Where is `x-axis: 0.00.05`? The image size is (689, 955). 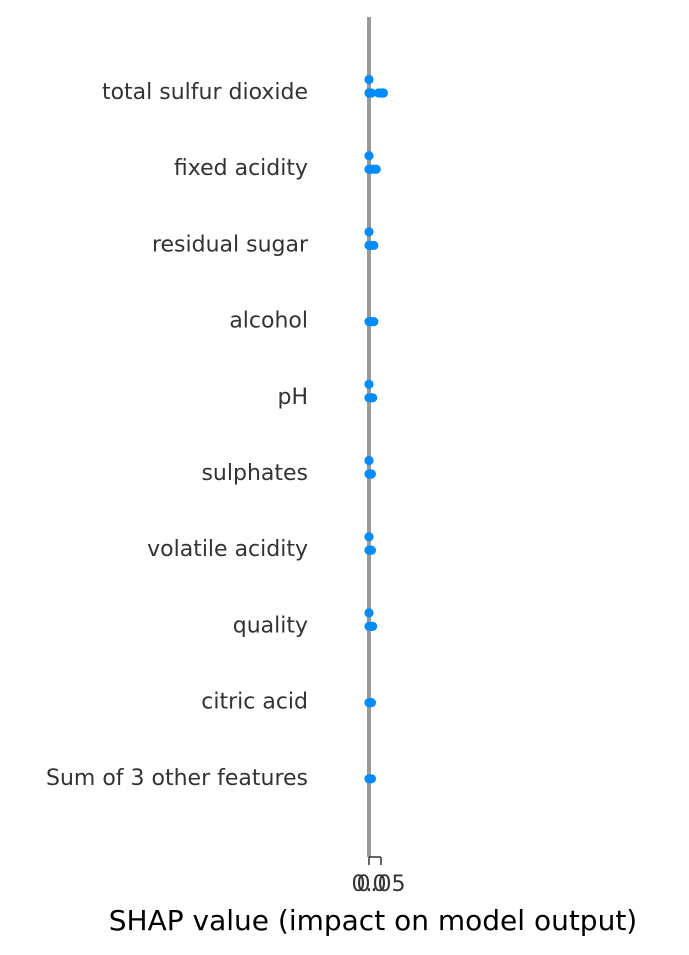
x-axis: 0.00.05 is located at coordinates (379, 876).